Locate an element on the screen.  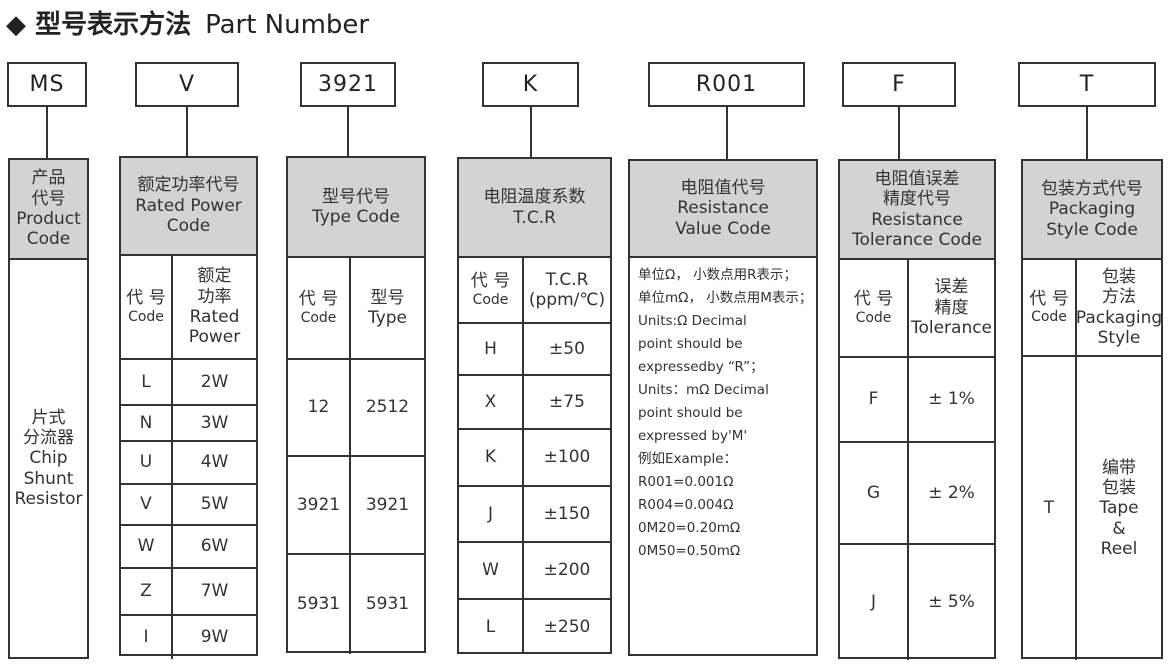
row-value: ± 5% is located at coordinates (951, 602).